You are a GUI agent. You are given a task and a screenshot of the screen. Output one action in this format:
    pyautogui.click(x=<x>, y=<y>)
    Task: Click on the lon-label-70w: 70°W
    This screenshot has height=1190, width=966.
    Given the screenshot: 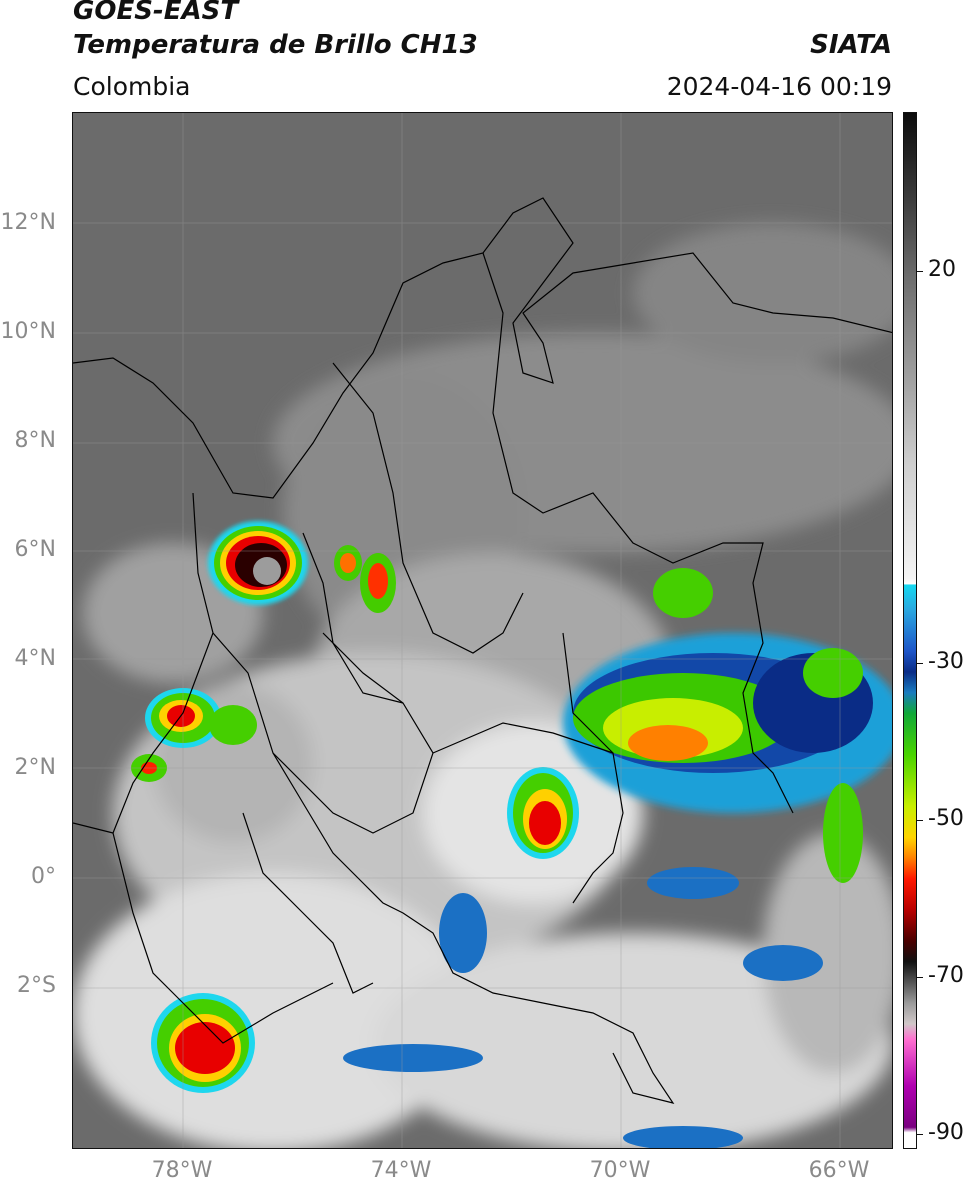 What is the action you would take?
    pyautogui.click(x=620, y=1170)
    